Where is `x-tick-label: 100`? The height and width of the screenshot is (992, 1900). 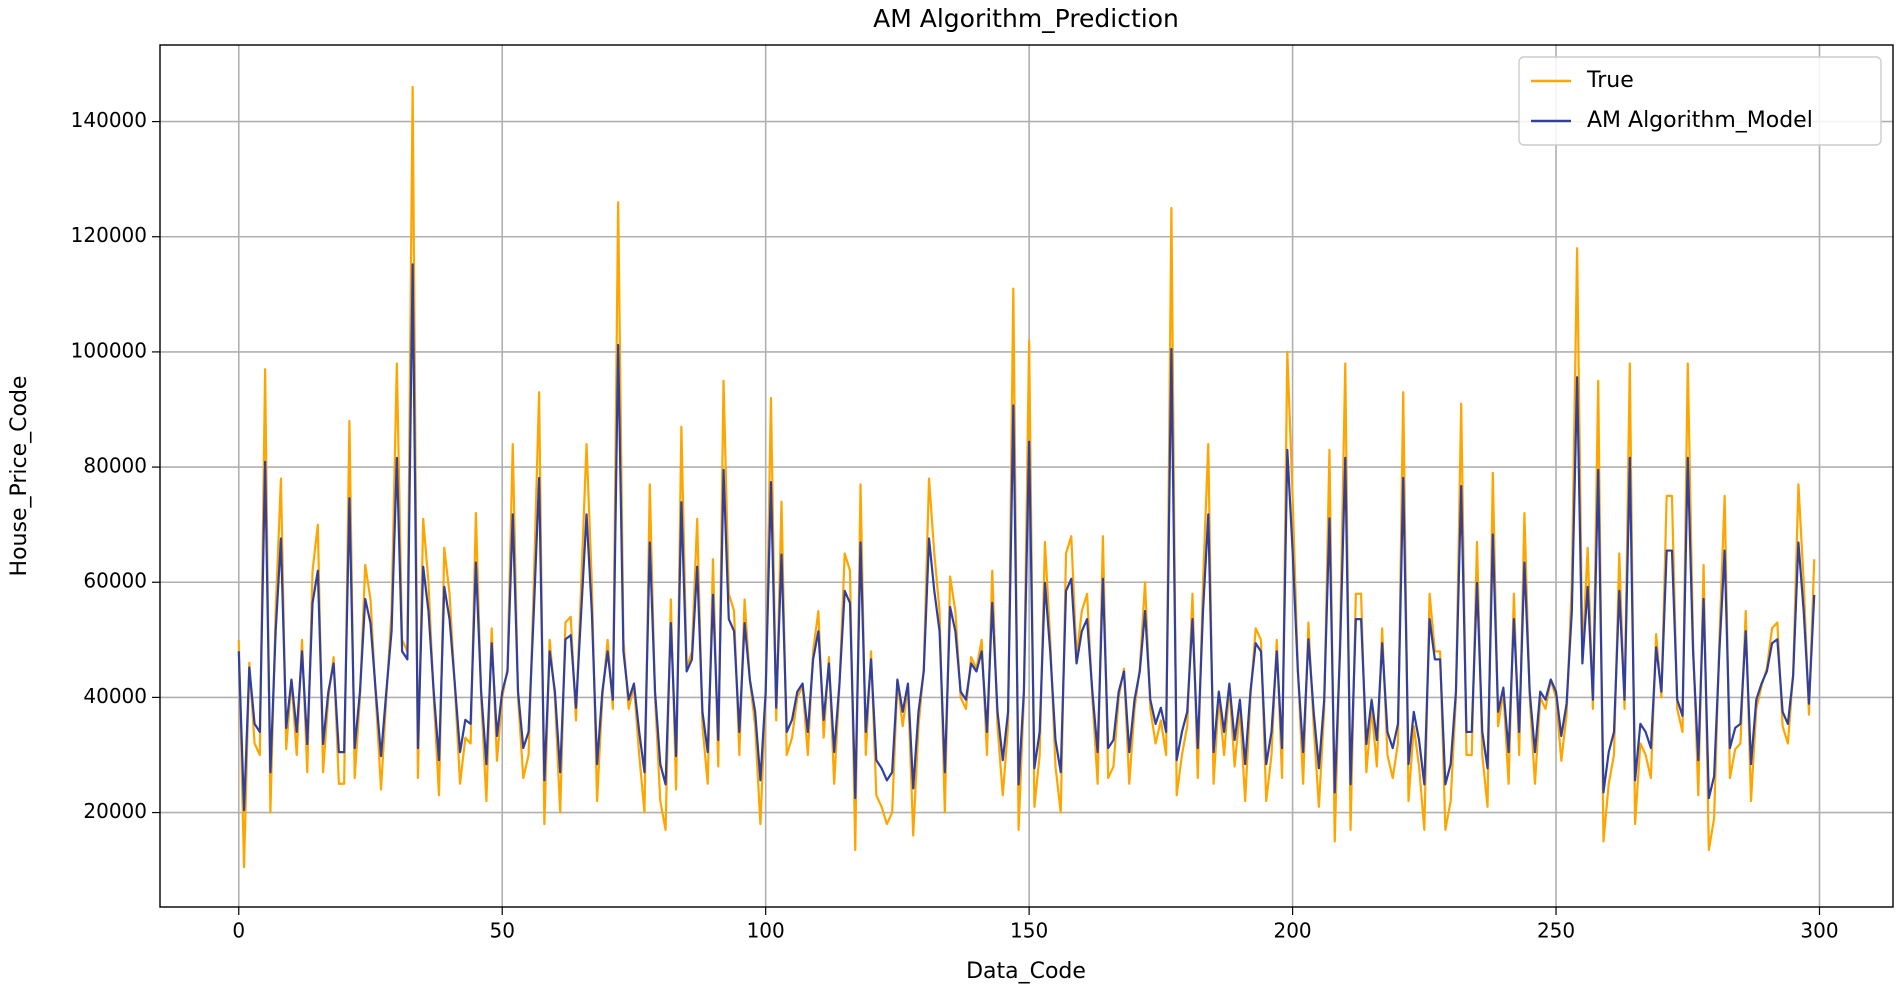
x-tick-label: 100 is located at coordinates (766, 931).